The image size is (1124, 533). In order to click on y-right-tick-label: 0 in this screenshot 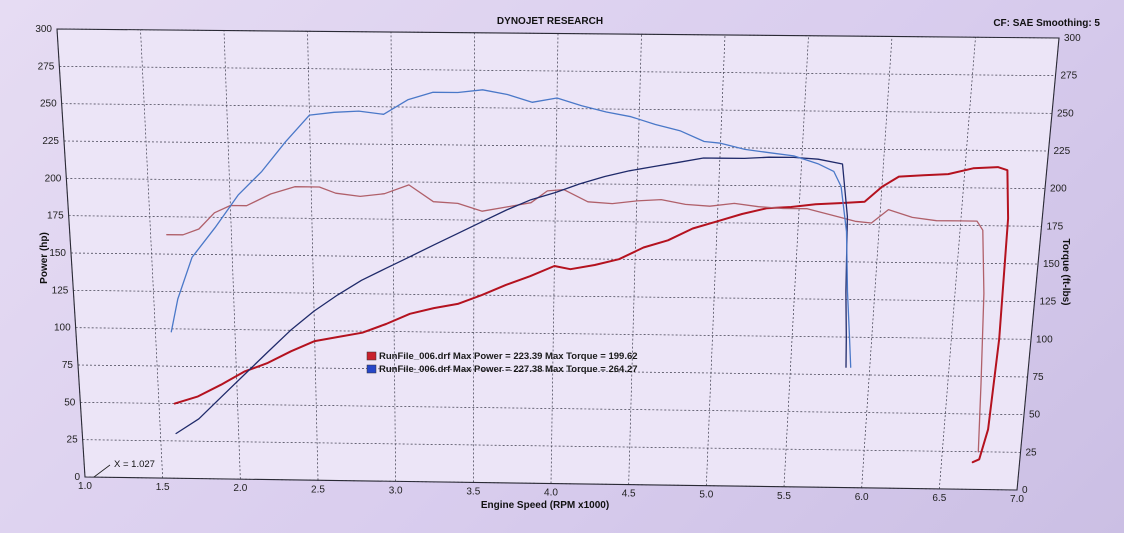, I will do `click(1025, 490)`.